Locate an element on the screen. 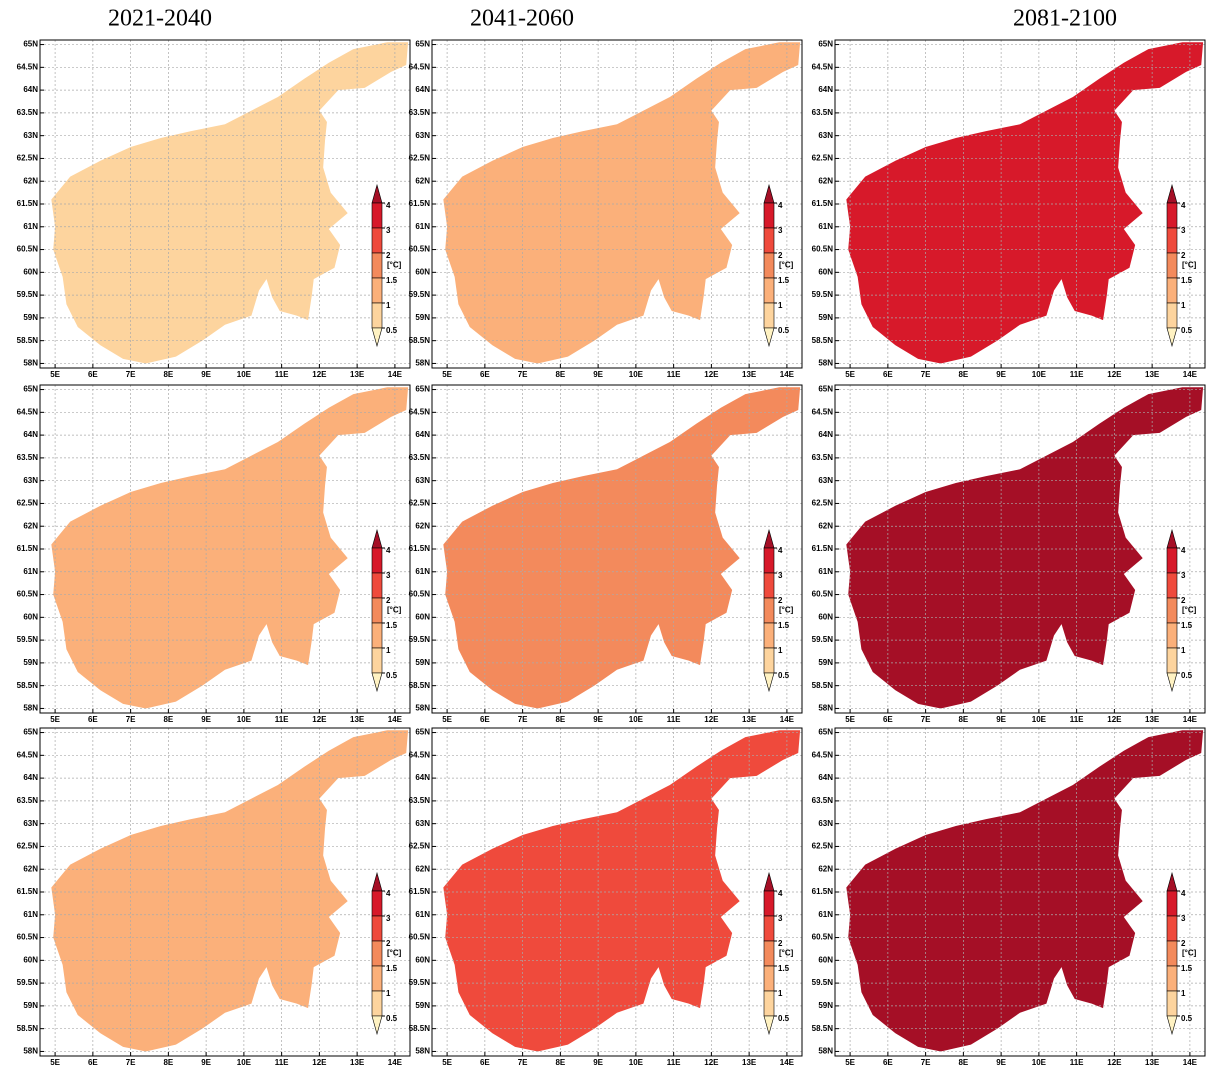  y-tick-label: 60.5N is located at coordinates (420, 249).